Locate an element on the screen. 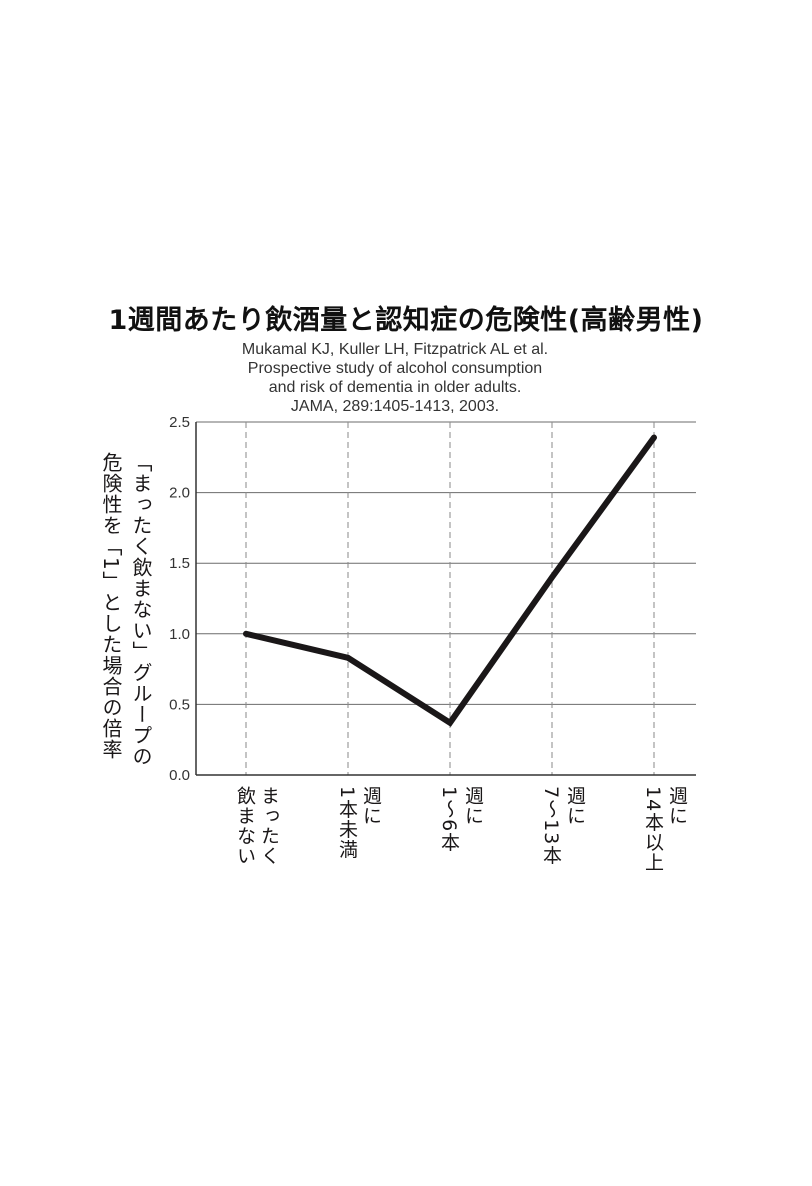 The width and height of the screenshot is (812, 1186). citation-line: and risk of dementia in older adults. is located at coordinates (395, 387).